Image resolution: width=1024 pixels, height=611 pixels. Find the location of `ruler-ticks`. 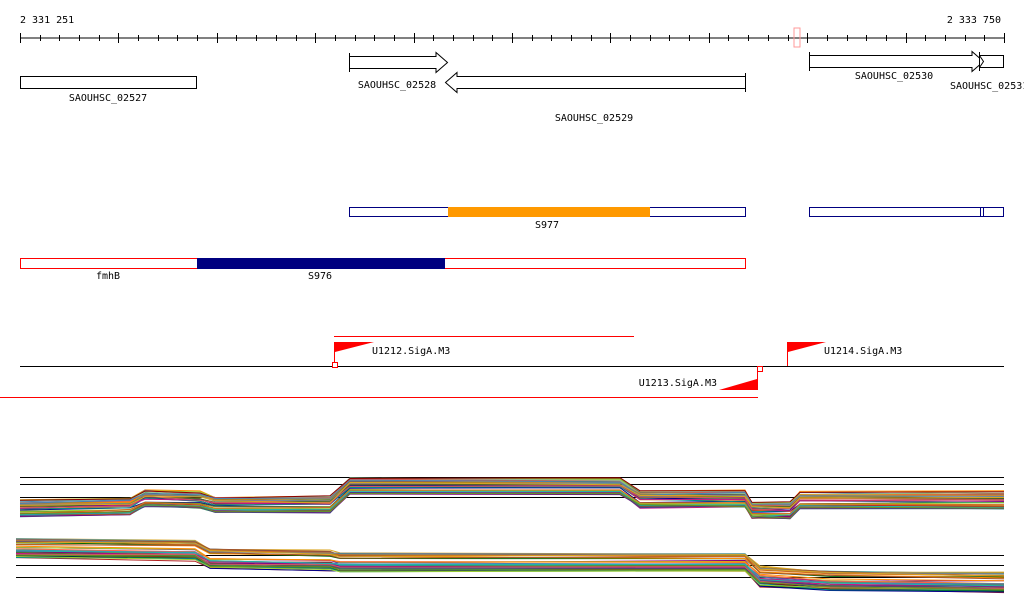

ruler-ticks is located at coordinates (512, 38).